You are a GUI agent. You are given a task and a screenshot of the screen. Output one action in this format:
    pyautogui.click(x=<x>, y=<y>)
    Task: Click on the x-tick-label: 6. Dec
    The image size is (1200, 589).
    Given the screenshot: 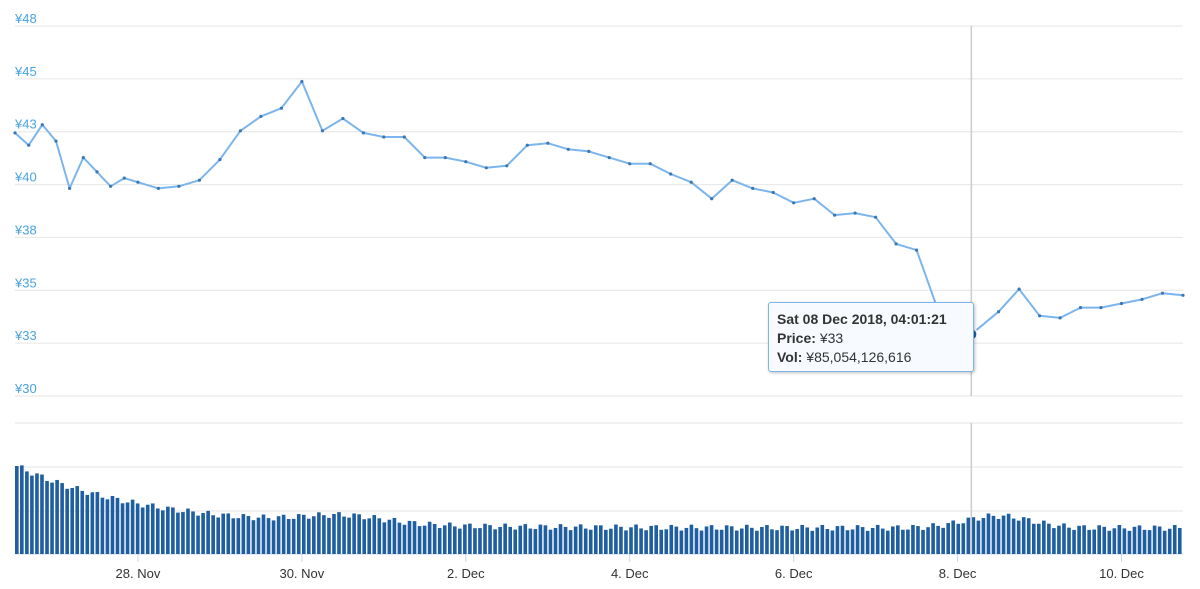 What is the action you would take?
    pyautogui.click(x=794, y=573)
    